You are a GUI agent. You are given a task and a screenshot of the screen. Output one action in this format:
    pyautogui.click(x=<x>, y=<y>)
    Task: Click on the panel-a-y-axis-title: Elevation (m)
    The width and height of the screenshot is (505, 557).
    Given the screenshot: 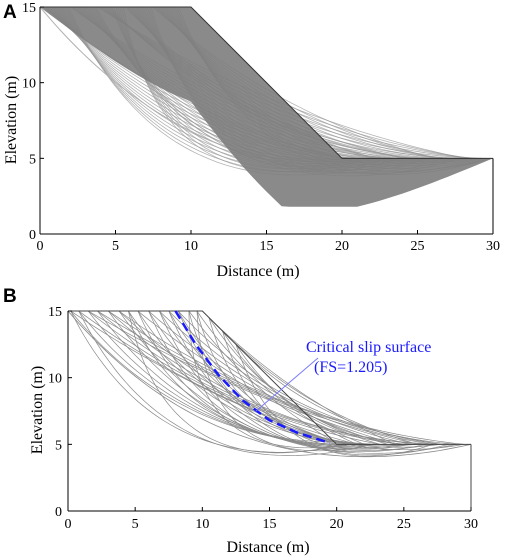 What is the action you would take?
    pyautogui.click(x=11, y=120)
    